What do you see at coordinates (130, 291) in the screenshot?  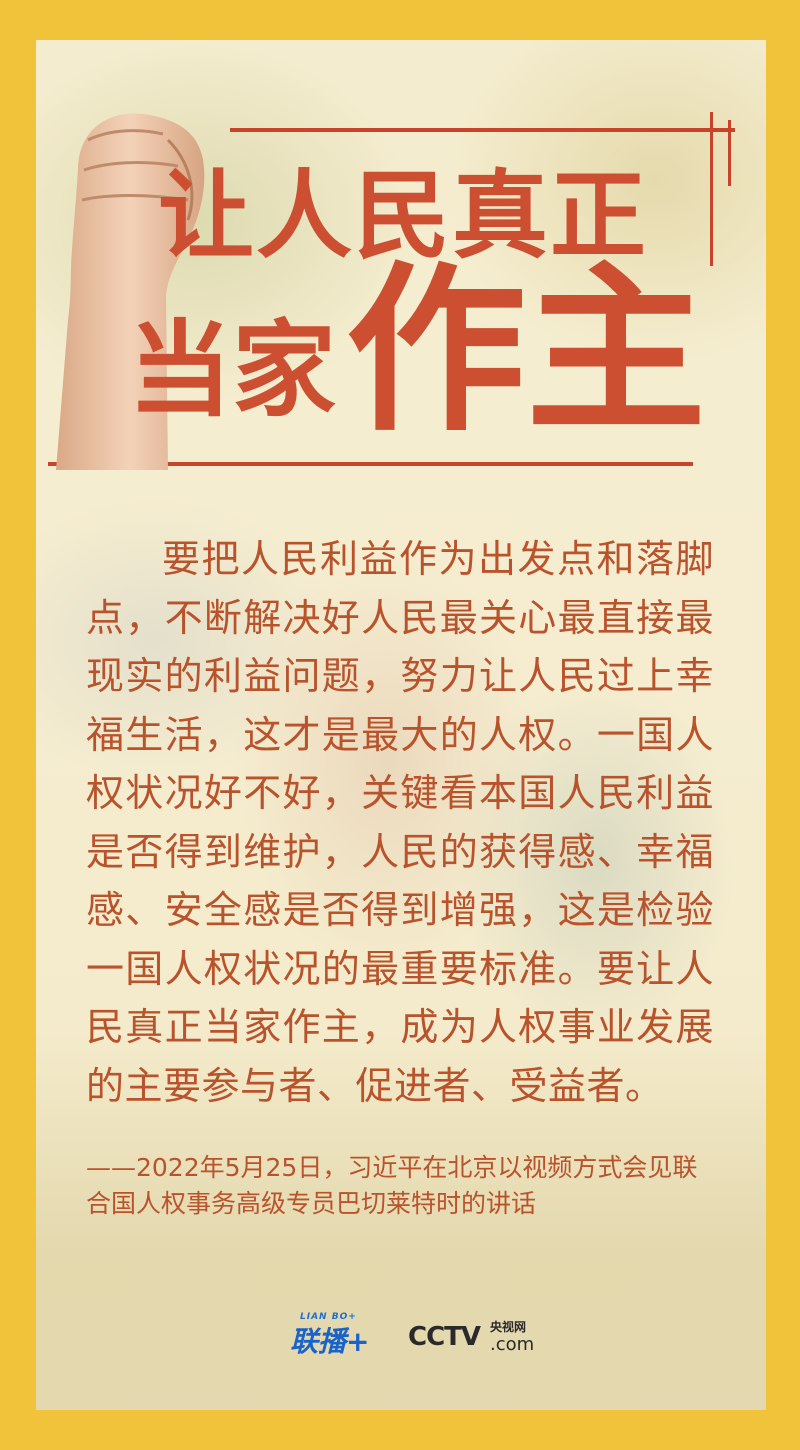 I see `raised-fist-image` at bounding box center [130, 291].